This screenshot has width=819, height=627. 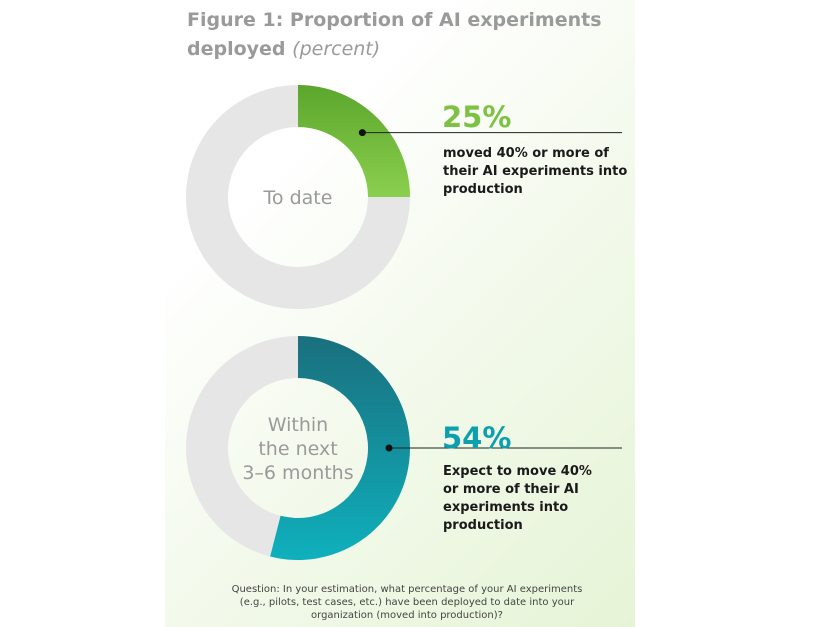 What do you see at coordinates (477, 438) in the screenshot?
I see `next-percent: 54%` at bounding box center [477, 438].